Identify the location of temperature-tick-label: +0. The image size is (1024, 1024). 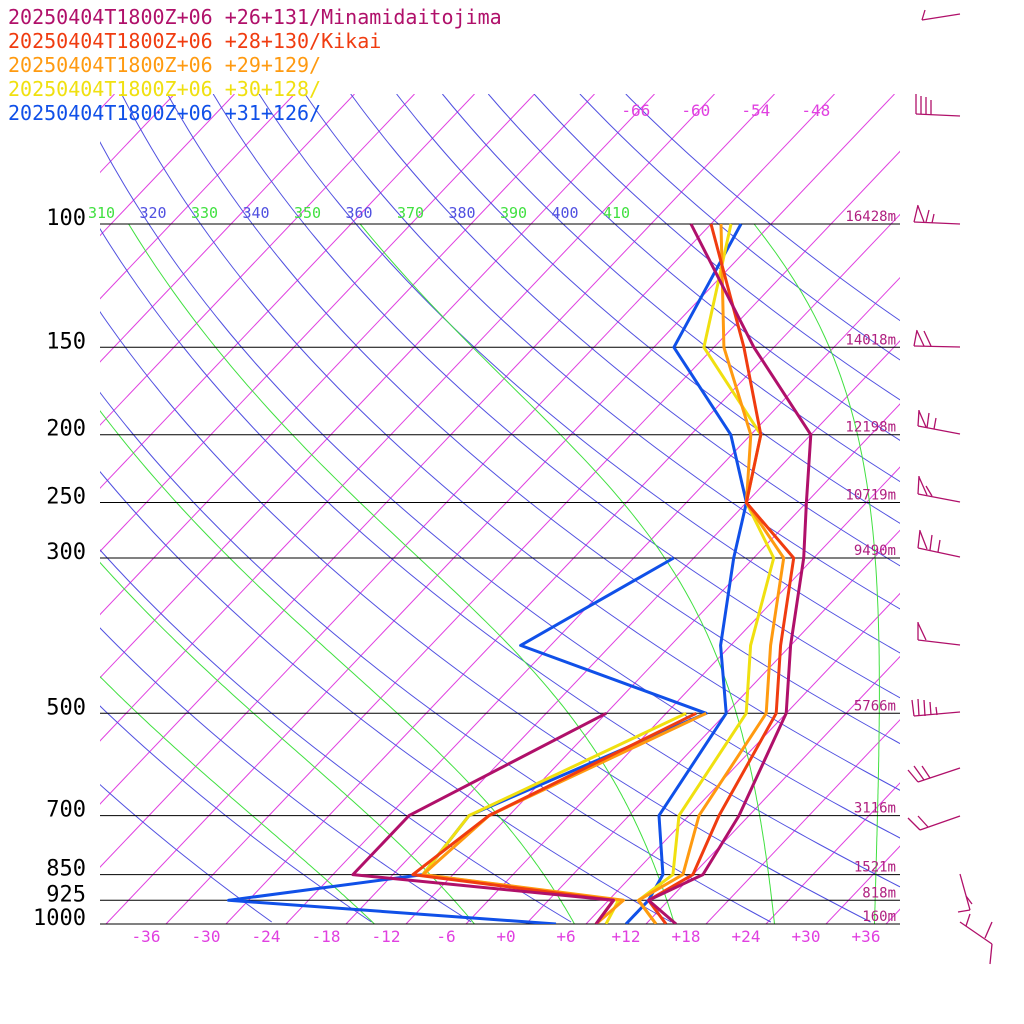
(505, 936).